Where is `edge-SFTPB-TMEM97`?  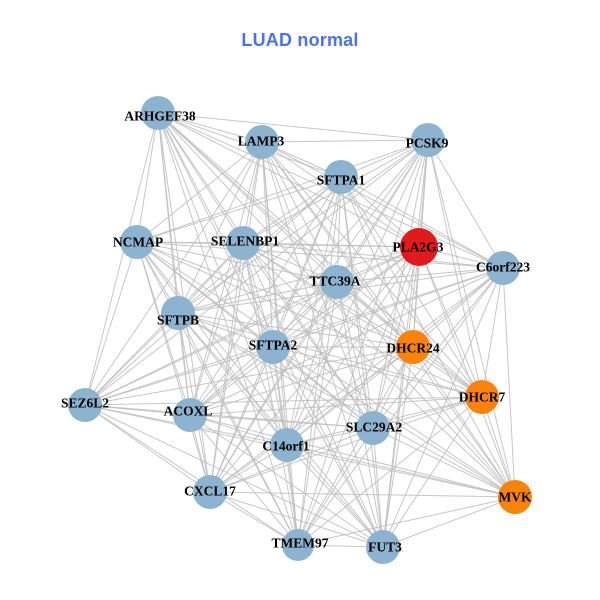 edge-SFTPB-TMEM97 is located at coordinates (238, 429).